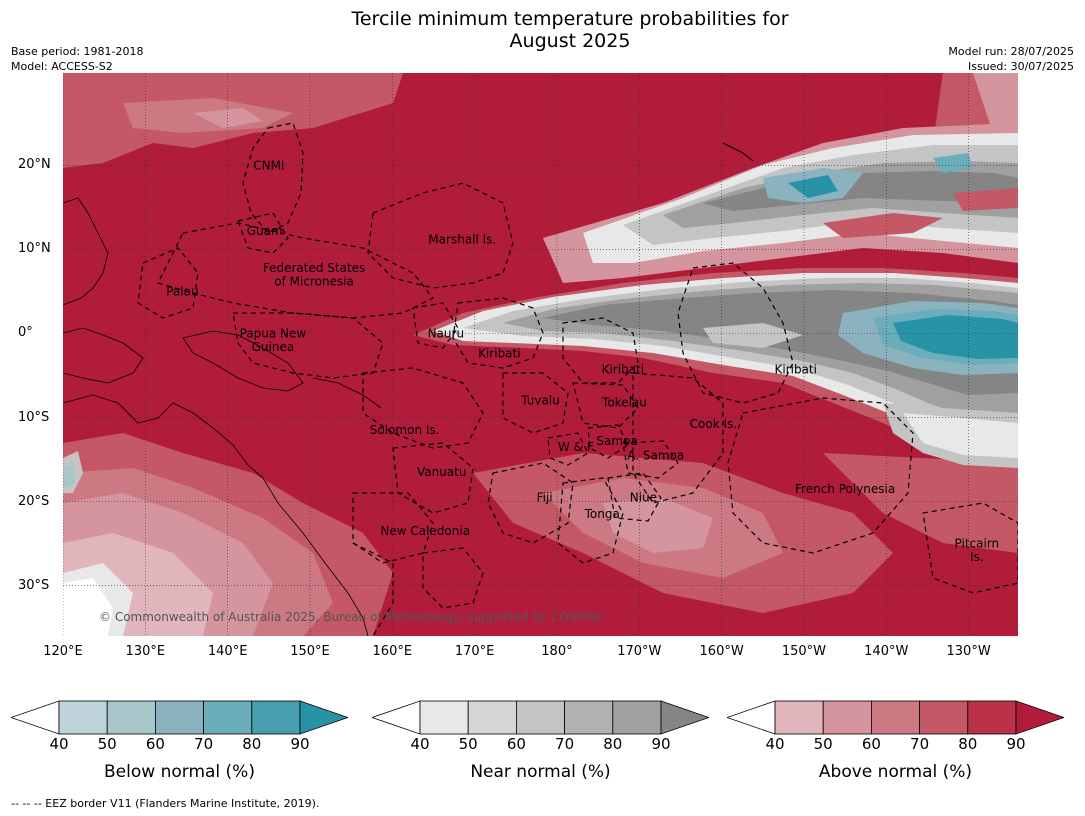 The image size is (1085, 816). Describe the element at coordinates (678, 438) in the screenshot. I see `eez-cook` at that location.